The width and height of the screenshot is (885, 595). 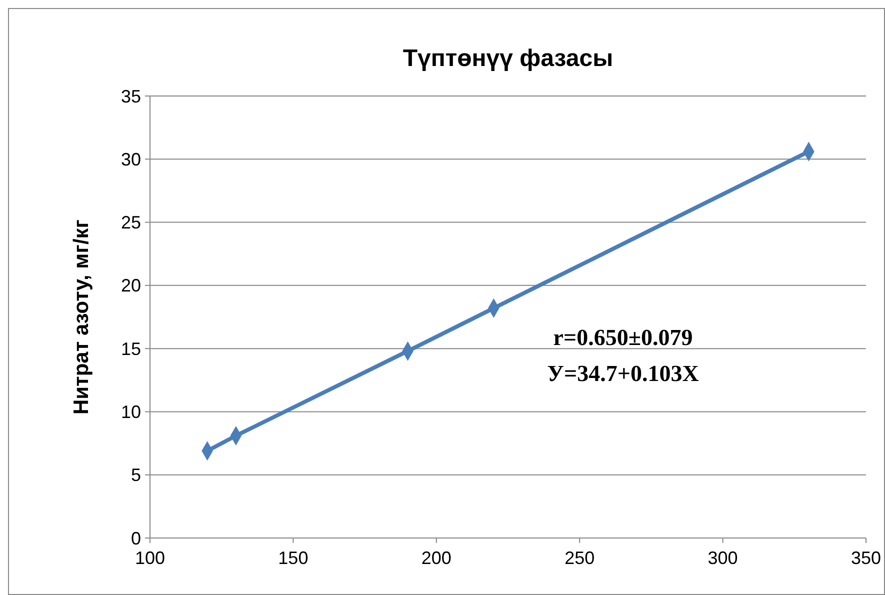 What do you see at coordinates (130, 96) in the screenshot?
I see `y-tick-label: 35` at bounding box center [130, 96].